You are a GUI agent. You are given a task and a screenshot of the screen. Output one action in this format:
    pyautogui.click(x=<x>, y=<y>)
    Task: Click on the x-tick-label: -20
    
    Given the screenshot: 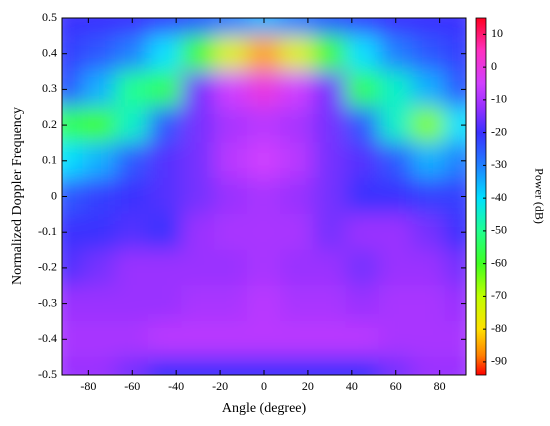 What is the action you would take?
    pyautogui.click(x=220, y=386)
    